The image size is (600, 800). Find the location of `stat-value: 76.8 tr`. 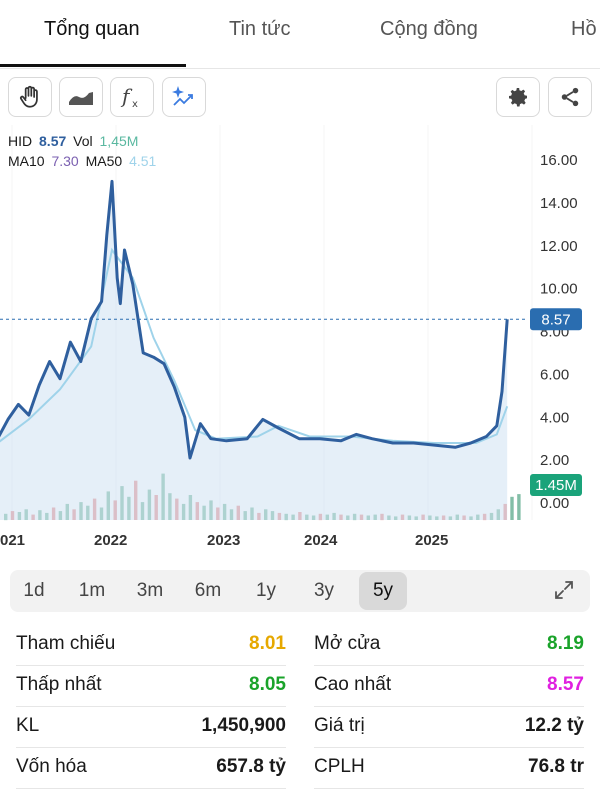

stat-value: 76.8 tr is located at coordinates (556, 766).